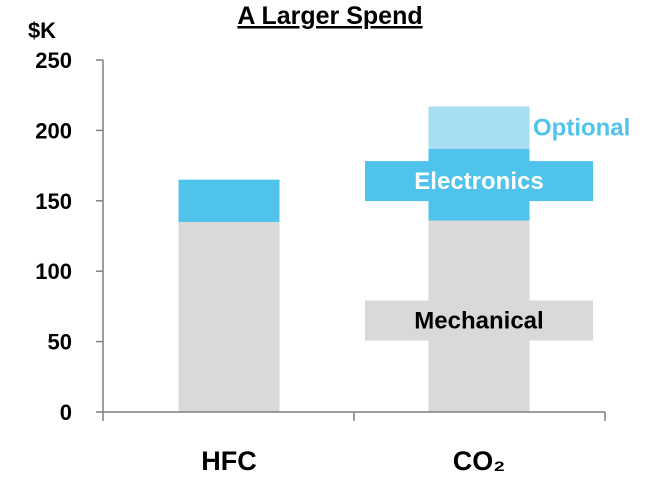  I want to click on annotation-label-mechanical: Mechanical, so click(478, 320).